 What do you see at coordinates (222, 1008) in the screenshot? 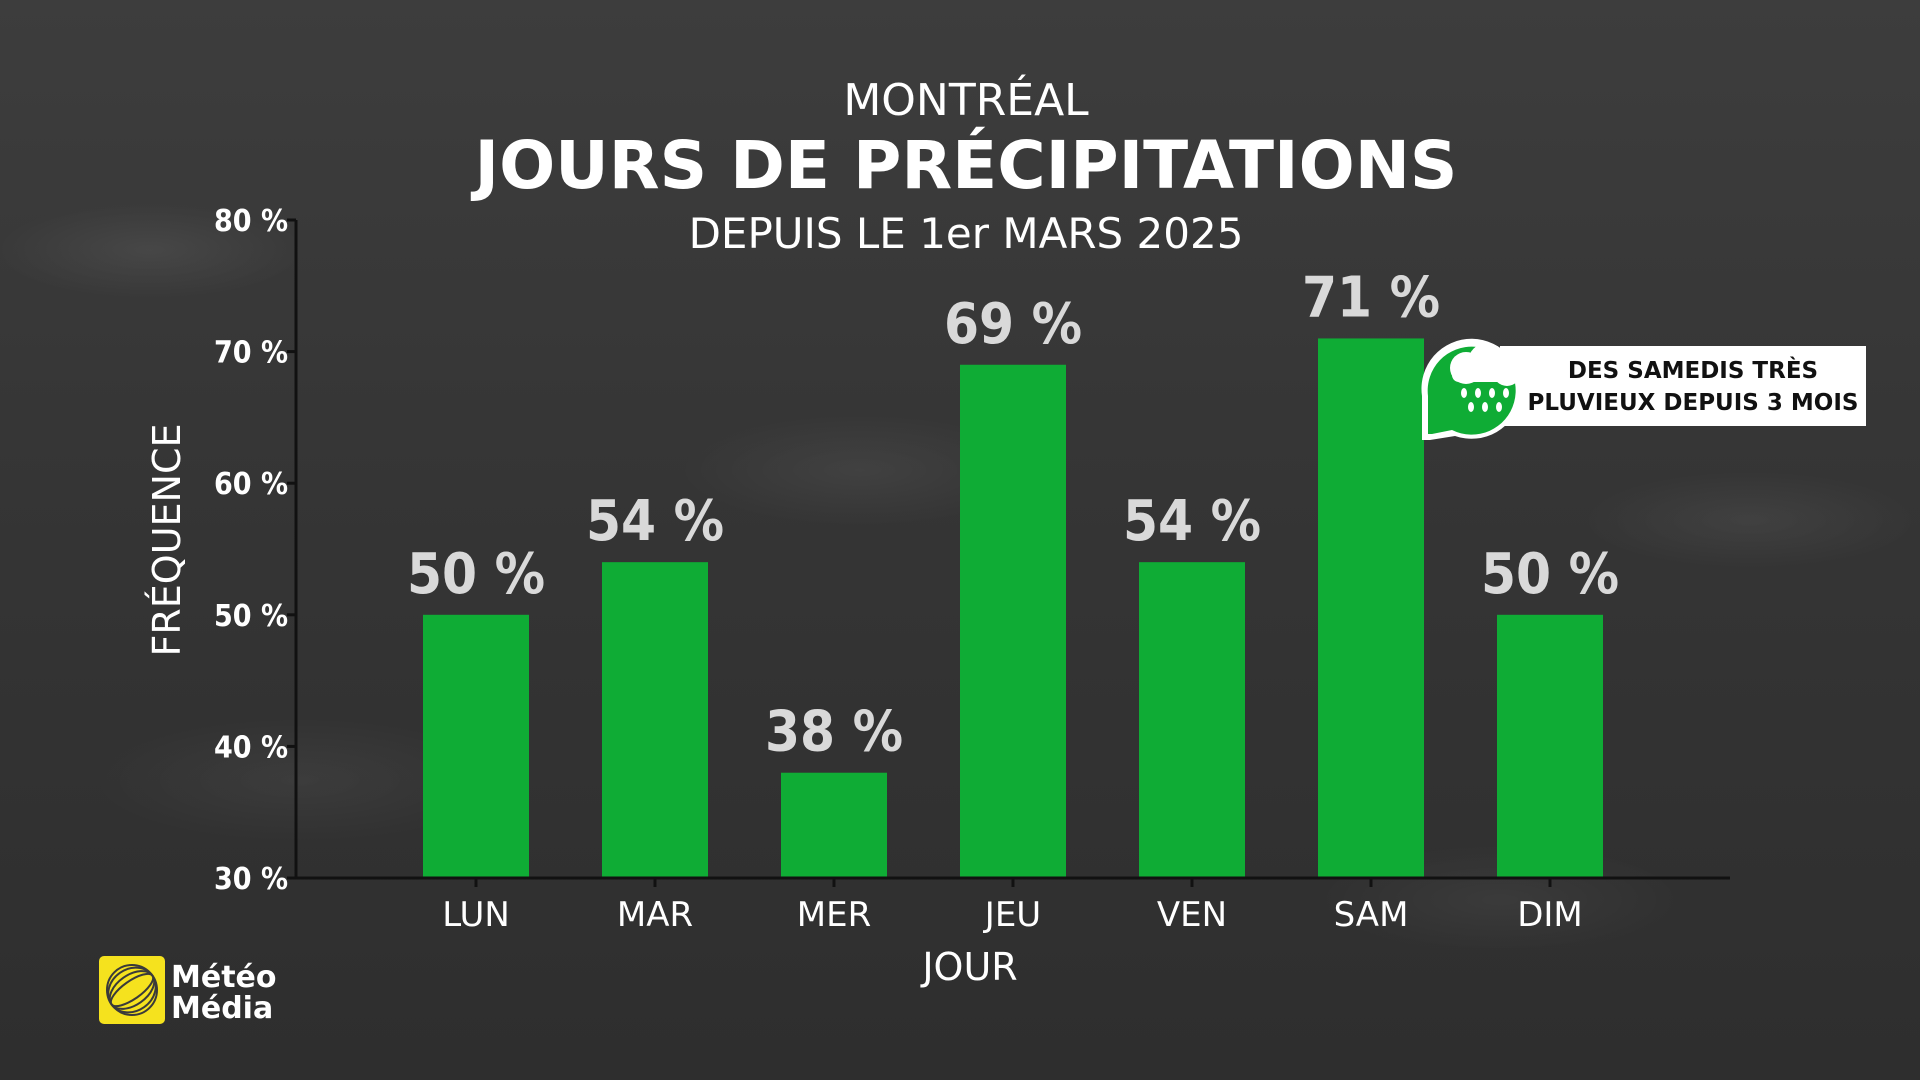
I see `logo-line-2: Média` at bounding box center [222, 1008].